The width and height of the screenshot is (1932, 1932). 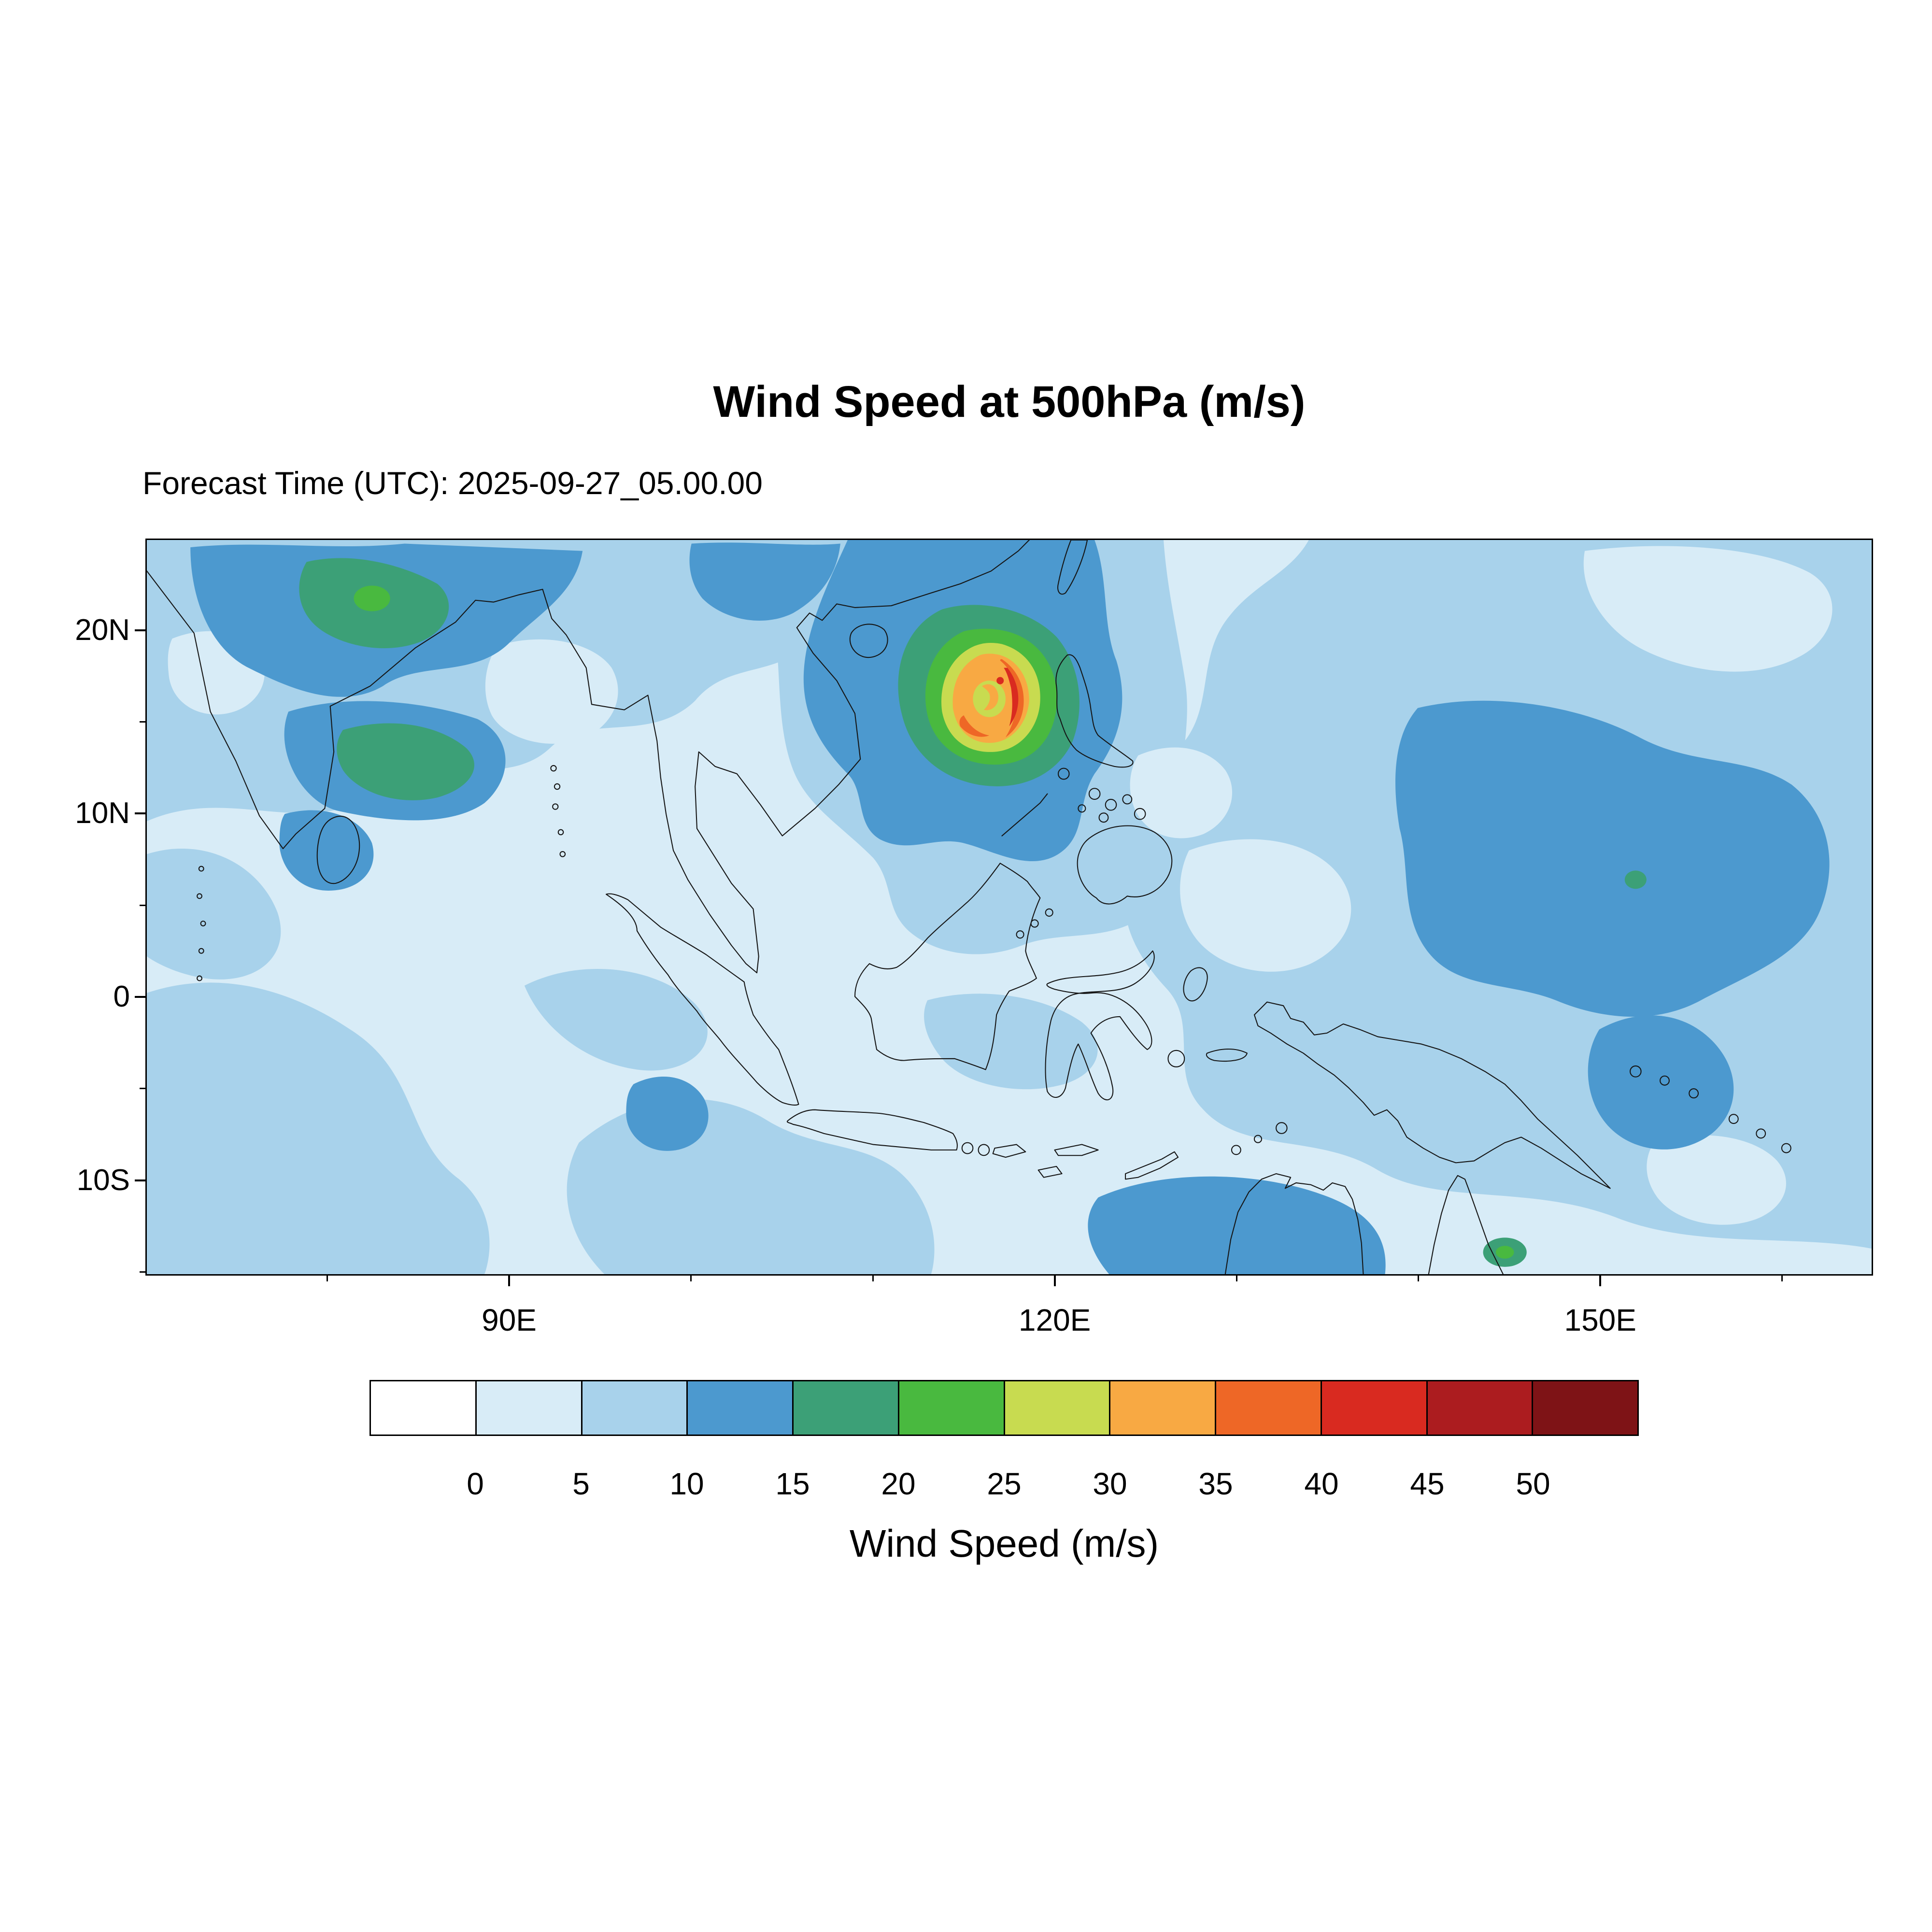 What do you see at coordinates (1227, 1055) in the screenshot?
I see `coastline-seram` at bounding box center [1227, 1055].